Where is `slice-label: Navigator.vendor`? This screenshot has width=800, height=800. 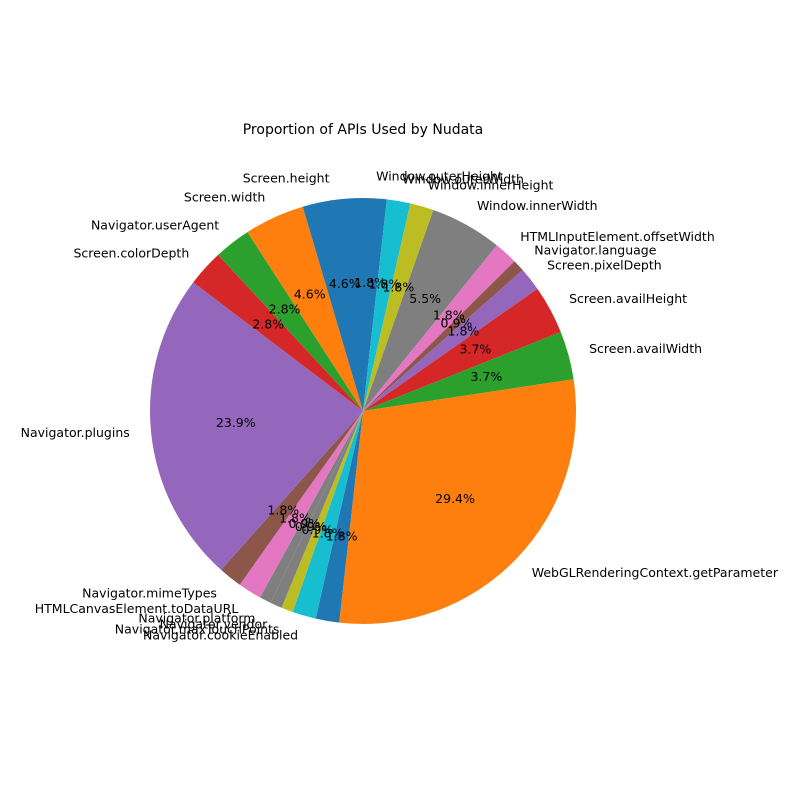 slice-label: Navigator.vendor is located at coordinates (214, 623).